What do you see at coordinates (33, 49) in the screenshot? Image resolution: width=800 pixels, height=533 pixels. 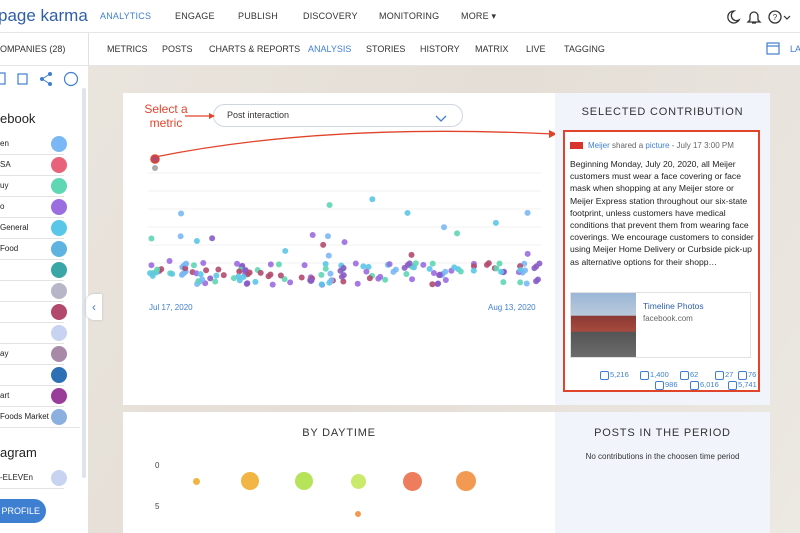 I see `group-selector: OMPANIES (28)` at bounding box center [33, 49].